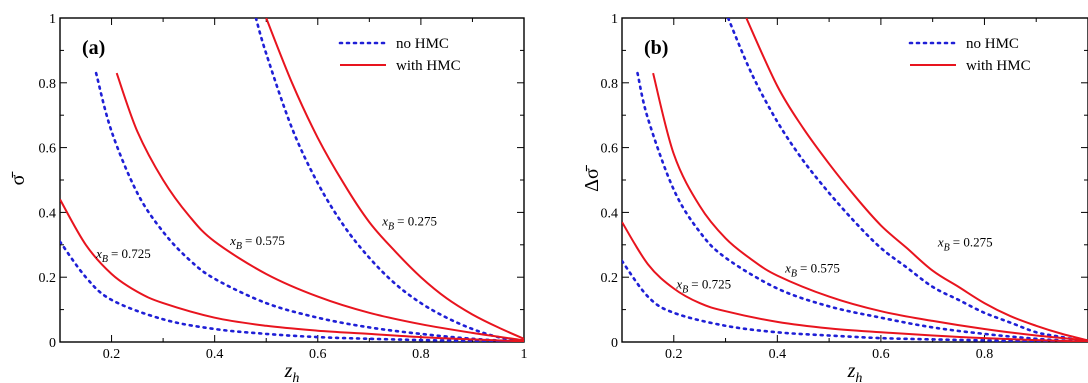 This screenshot has width=1088, height=383. Describe the element at coordinates (524, 354) in the screenshot. I see `x-tick-label: 1` at that location.